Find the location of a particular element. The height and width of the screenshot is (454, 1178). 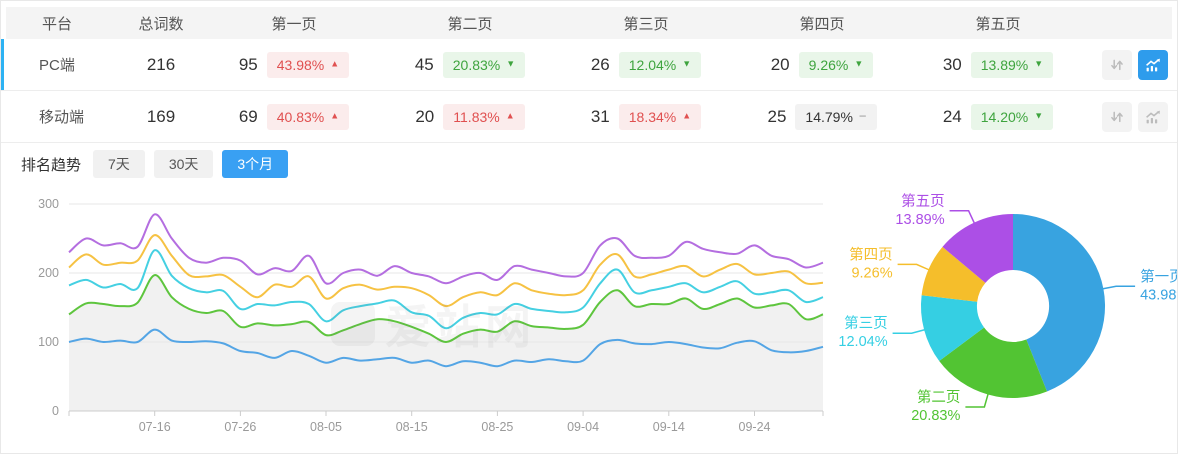

x-tick-label: 07-26 is located at coordinates (240, 427).